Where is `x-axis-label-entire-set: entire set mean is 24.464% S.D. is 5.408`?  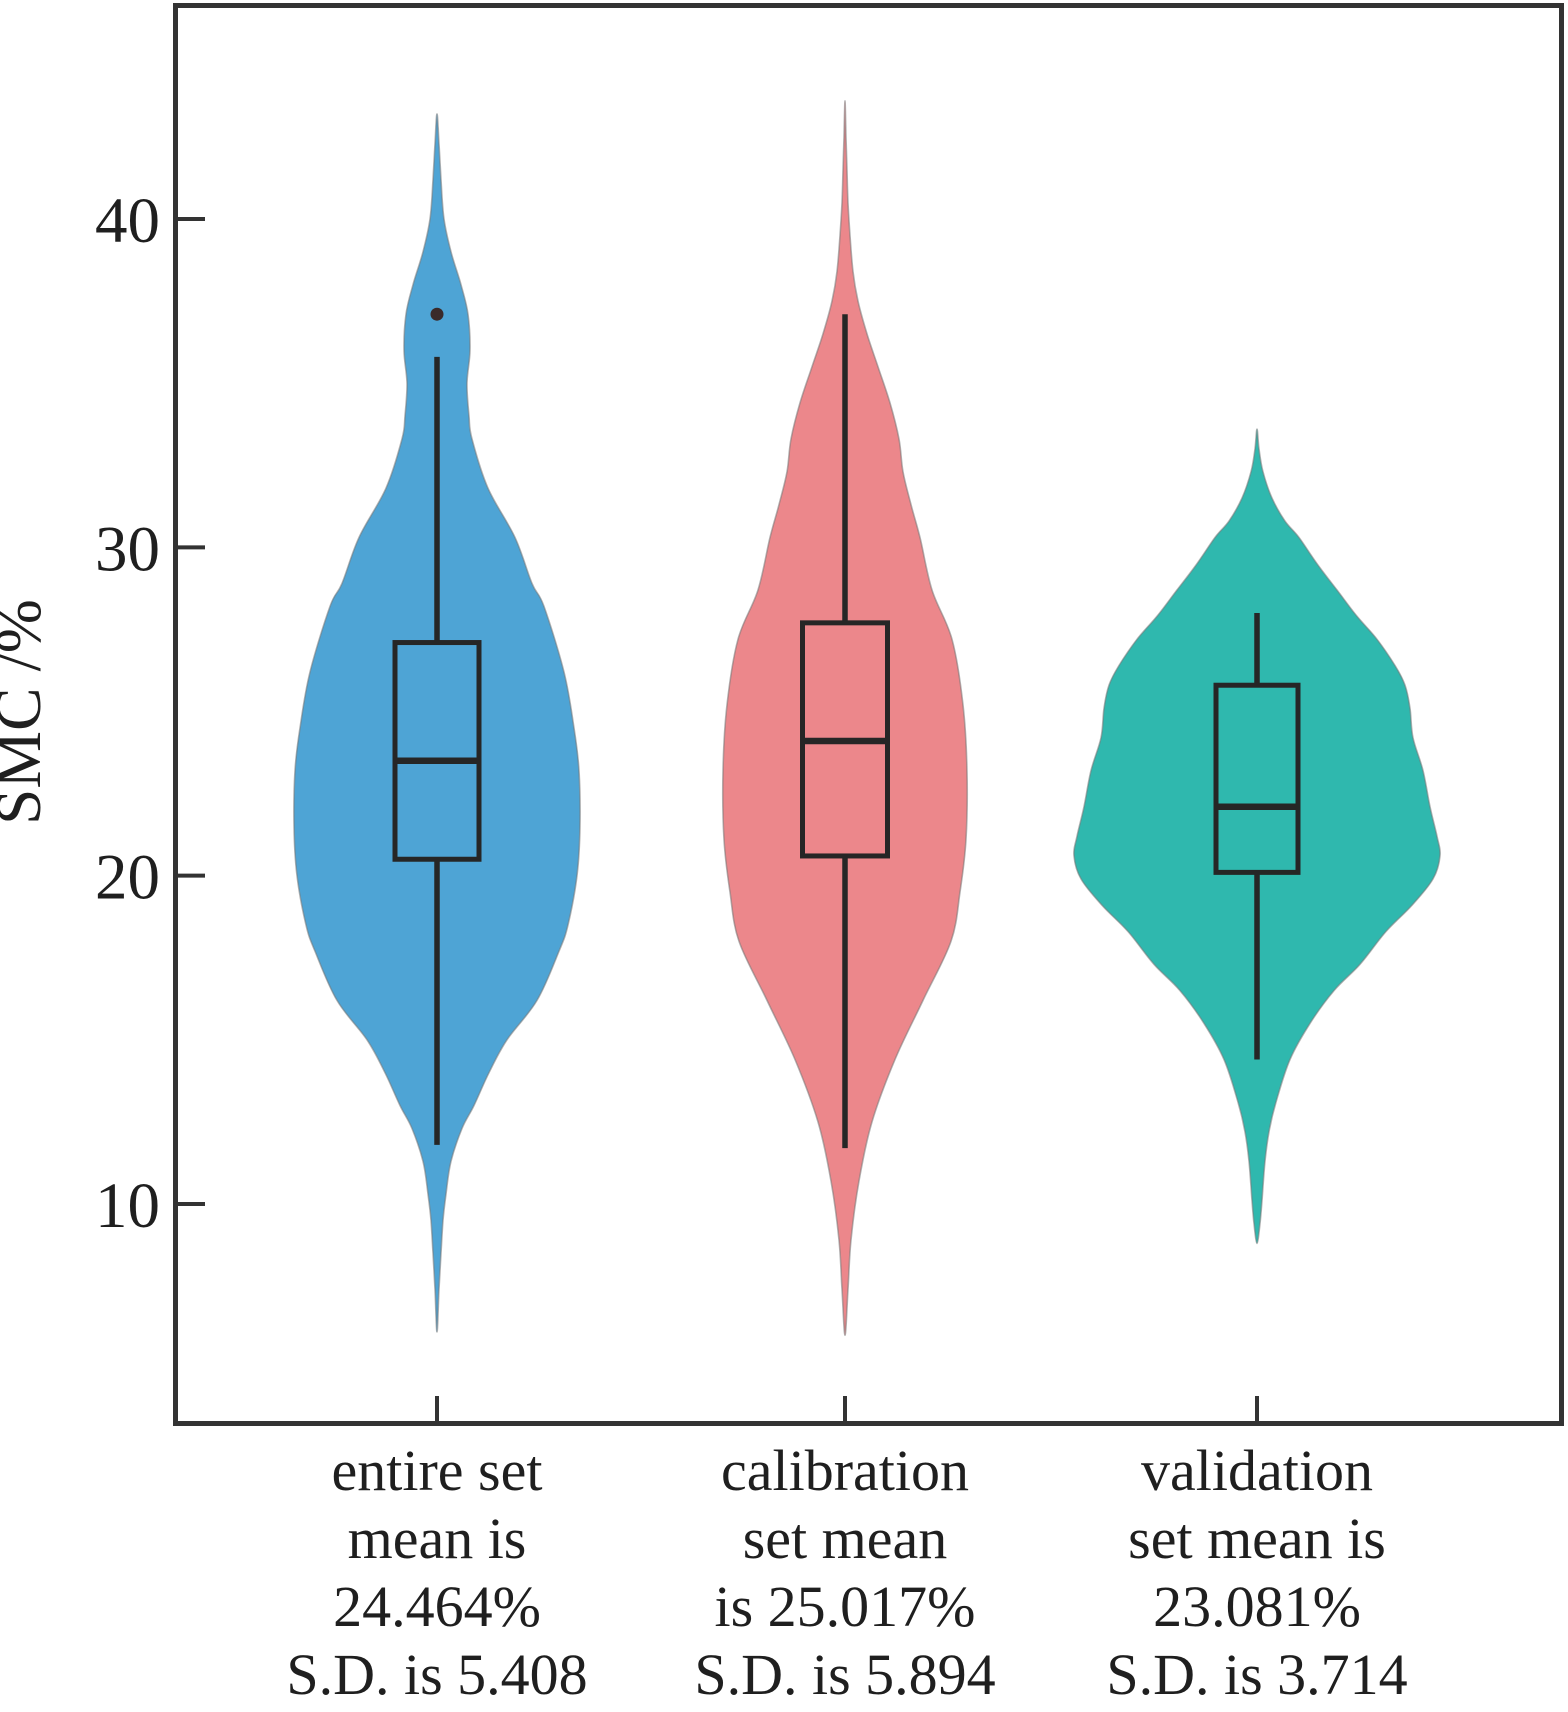
x-axis-label-entire-set: entire set mean is 24.464% S.D. is 5.408 is located at coordinates (436, 1572).